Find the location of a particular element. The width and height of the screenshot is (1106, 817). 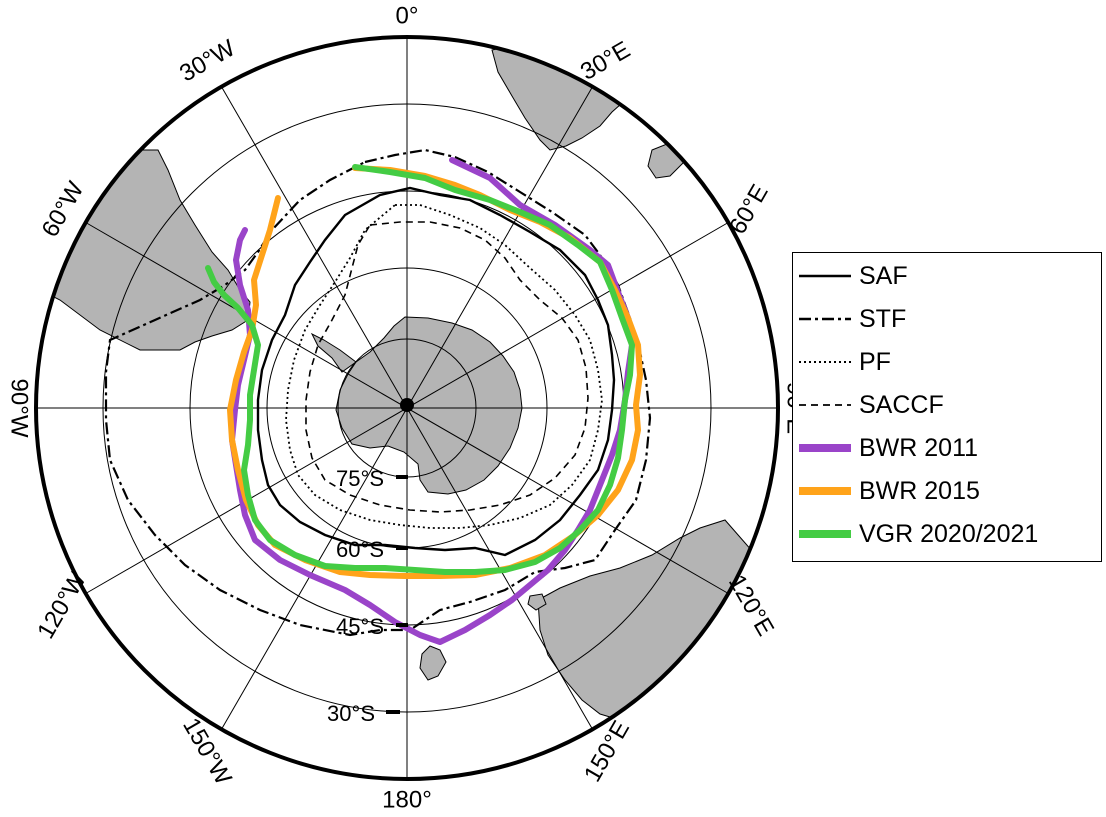

legend-item-pf: PF is located at coordinates (845, 362).